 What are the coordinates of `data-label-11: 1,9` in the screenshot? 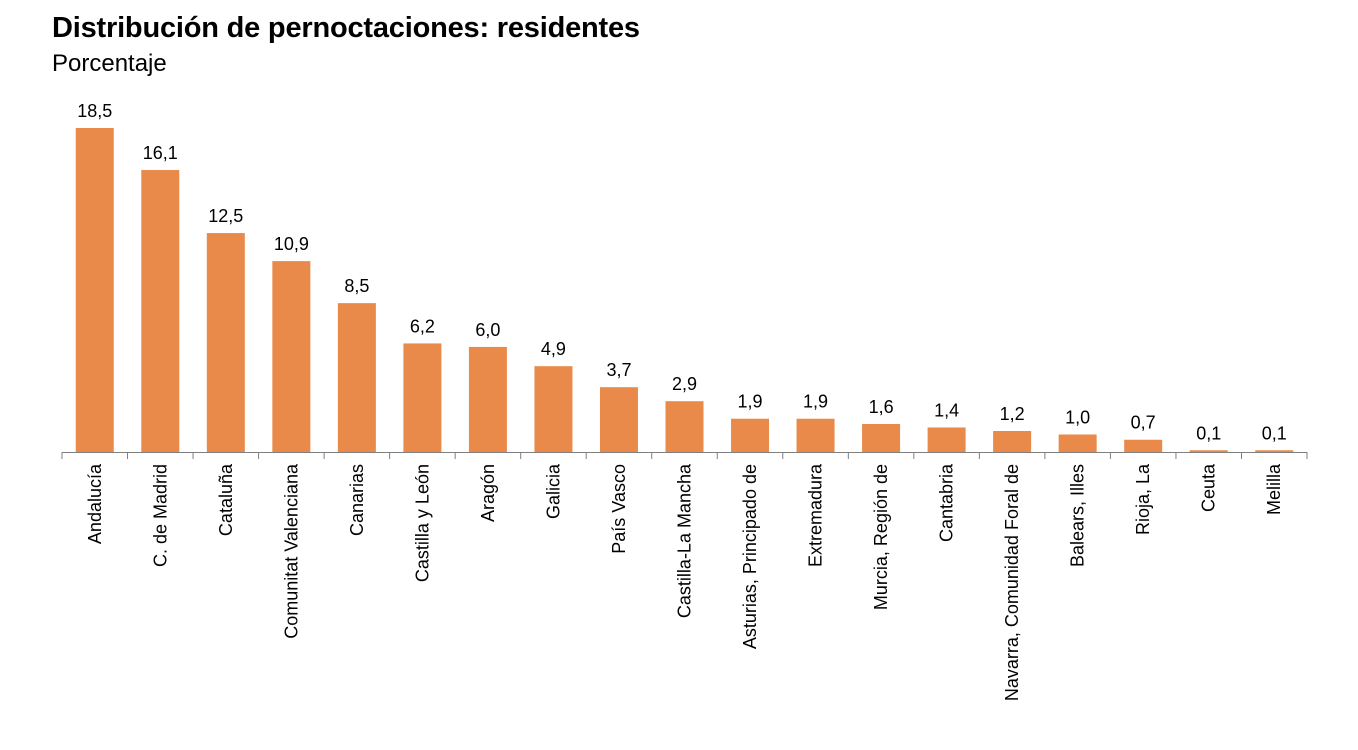 It's located at (815, 402).